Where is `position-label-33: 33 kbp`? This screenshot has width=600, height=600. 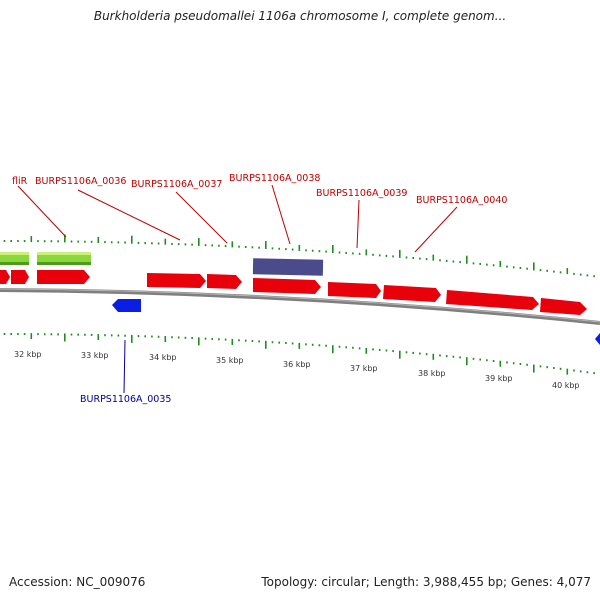
position-label-33: 33 kbp is located at coordinates (95, 355).